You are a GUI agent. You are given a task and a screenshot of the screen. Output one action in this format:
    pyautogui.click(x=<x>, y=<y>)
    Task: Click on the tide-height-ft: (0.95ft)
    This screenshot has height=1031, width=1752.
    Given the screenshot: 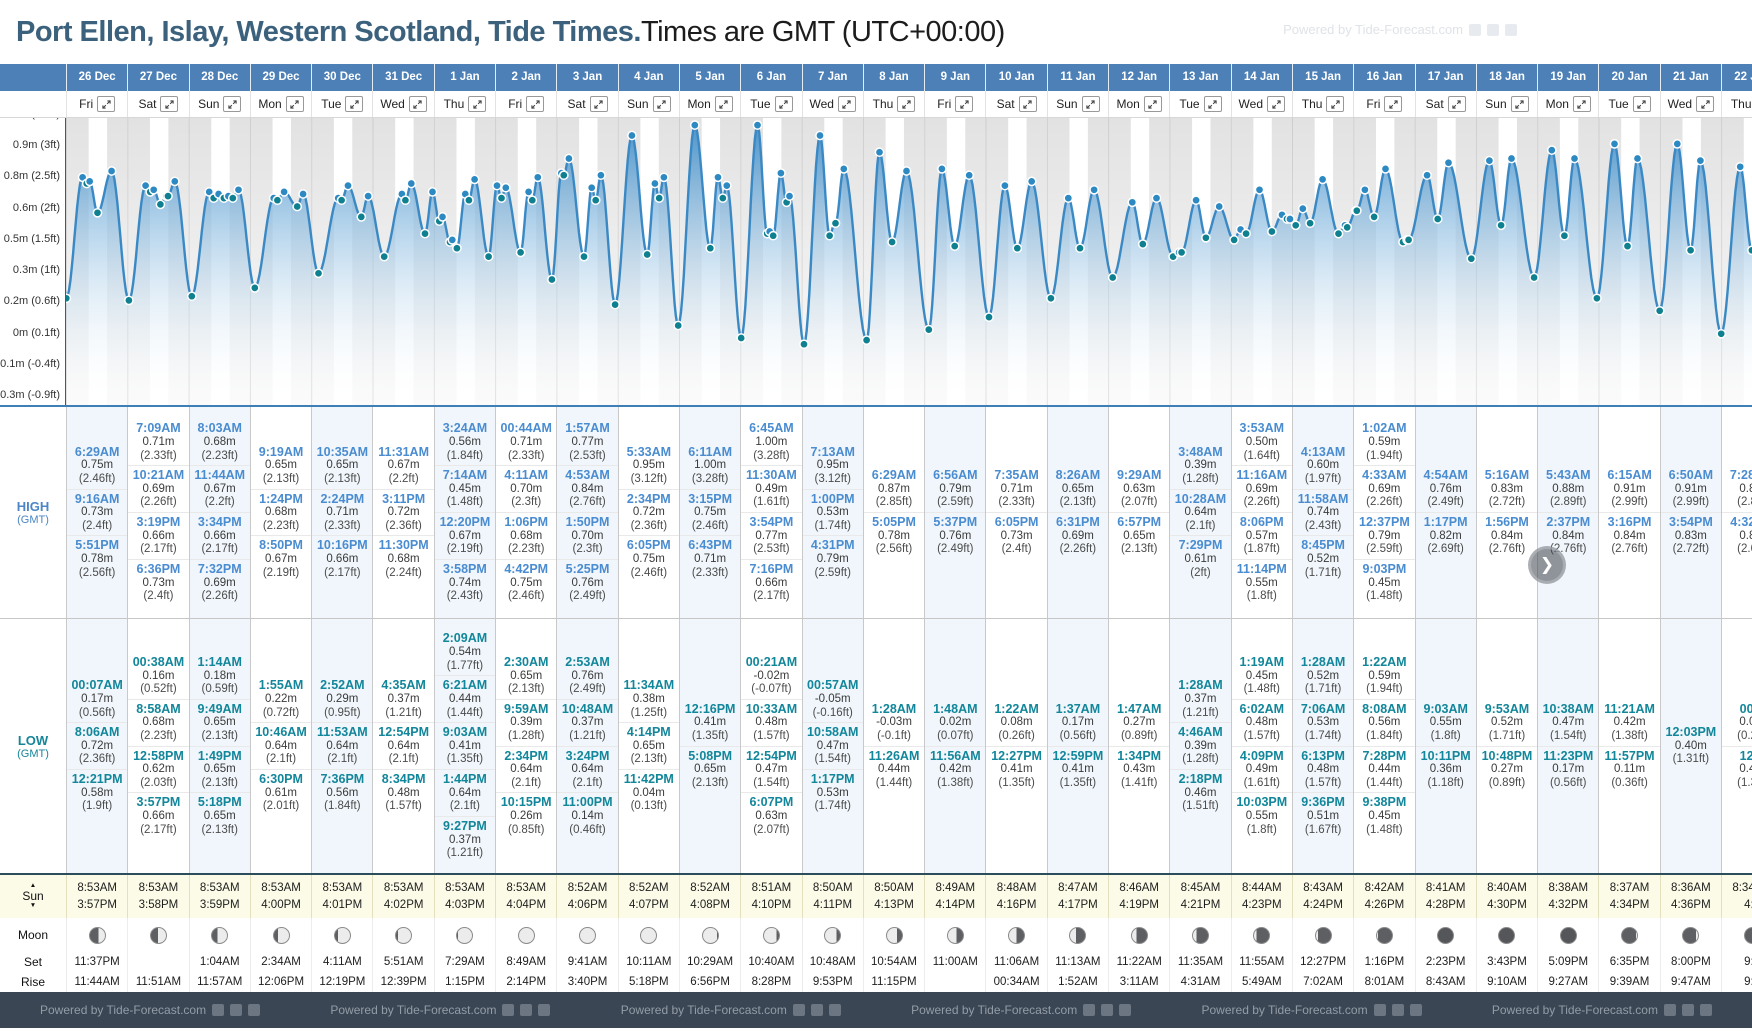 What is the action you would take?
    pyautogui.click(x=342, y=712)
    